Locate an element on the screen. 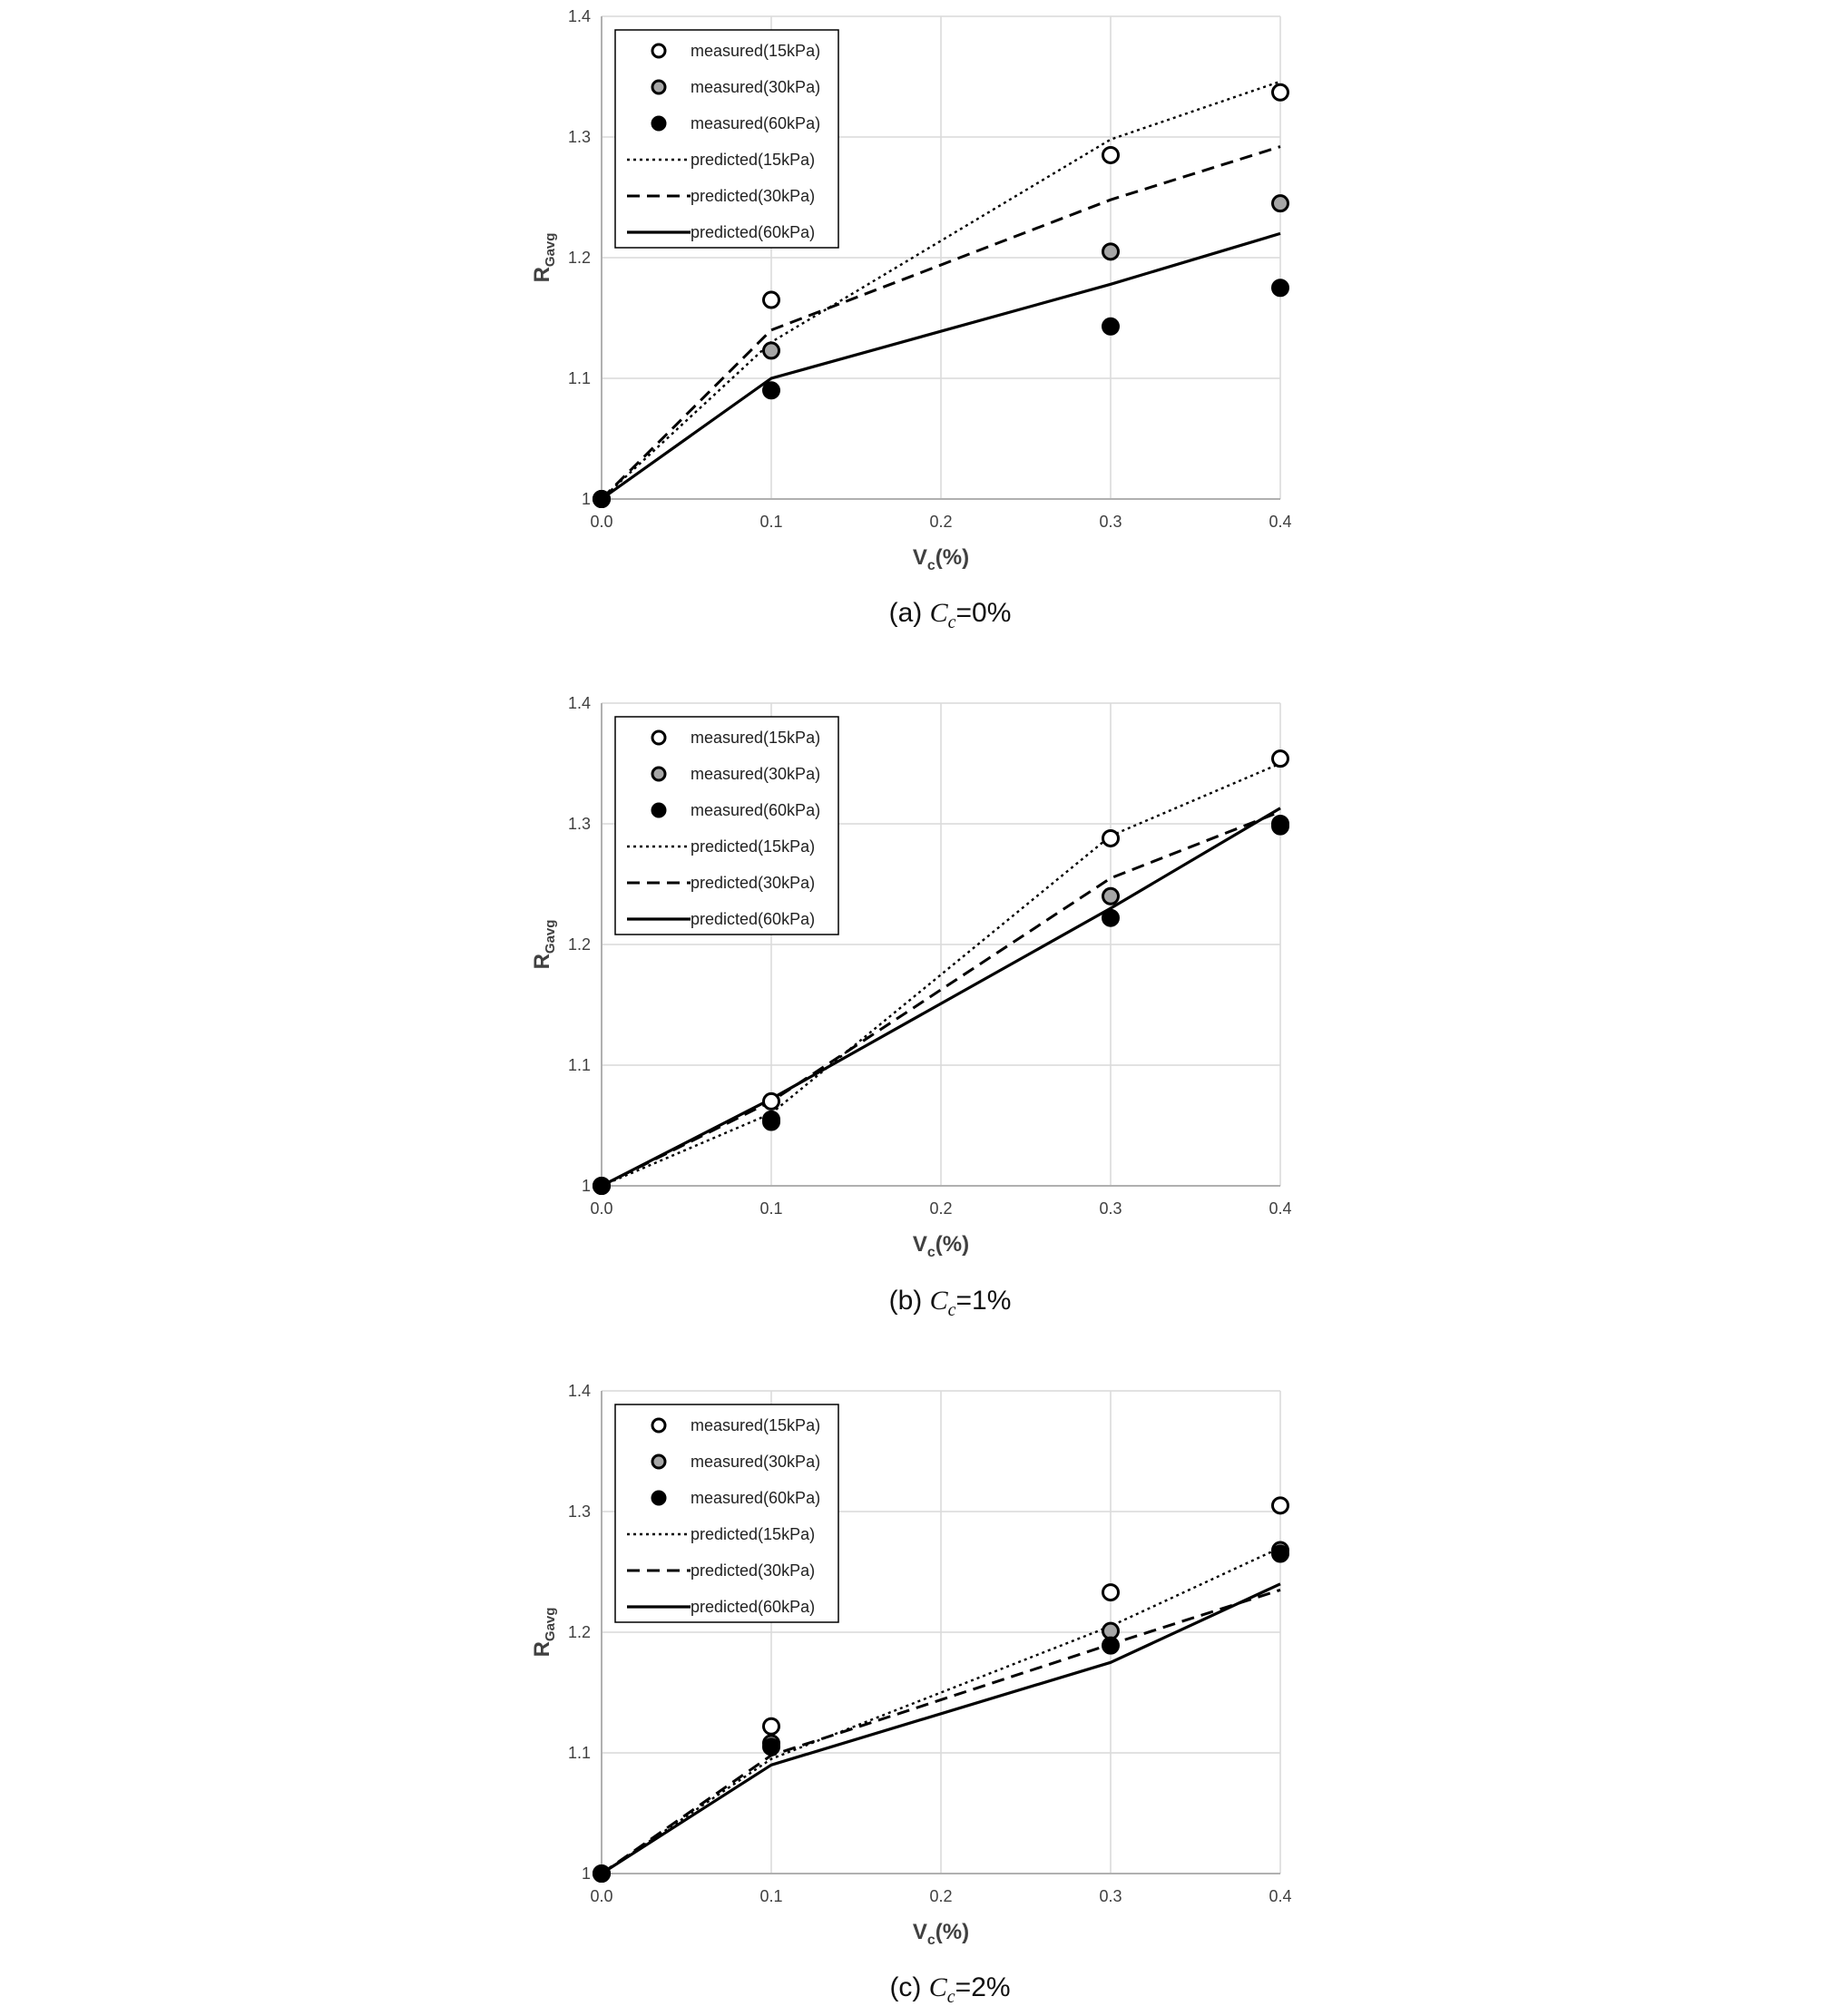  panel-caption: (c) Cc=2% is located at coordinates (949, 1990).